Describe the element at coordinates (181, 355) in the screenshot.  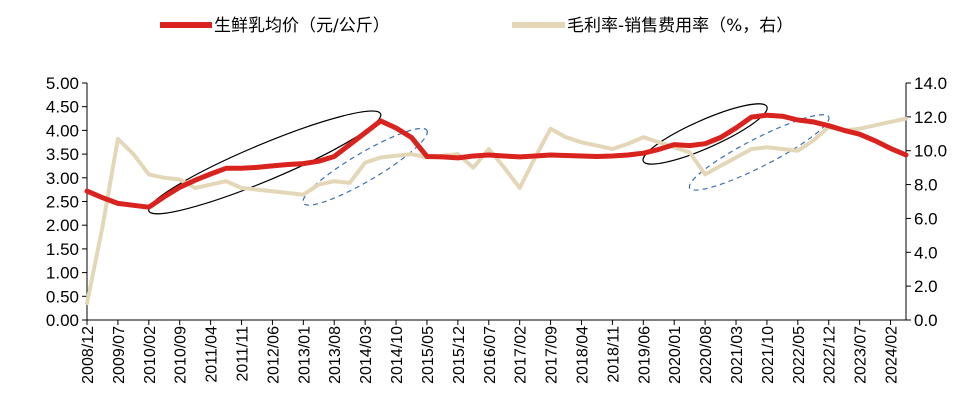
I see `x-tick-label: 2010/09` at that location.